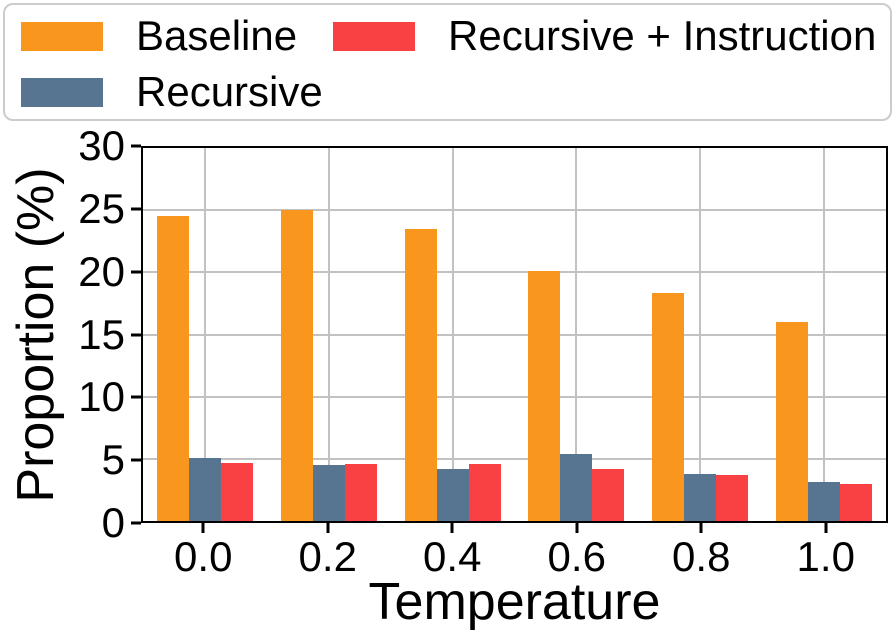 This screenshot has width=896, height=632. I want to click on bar-group-0.6, so click(576, 334).